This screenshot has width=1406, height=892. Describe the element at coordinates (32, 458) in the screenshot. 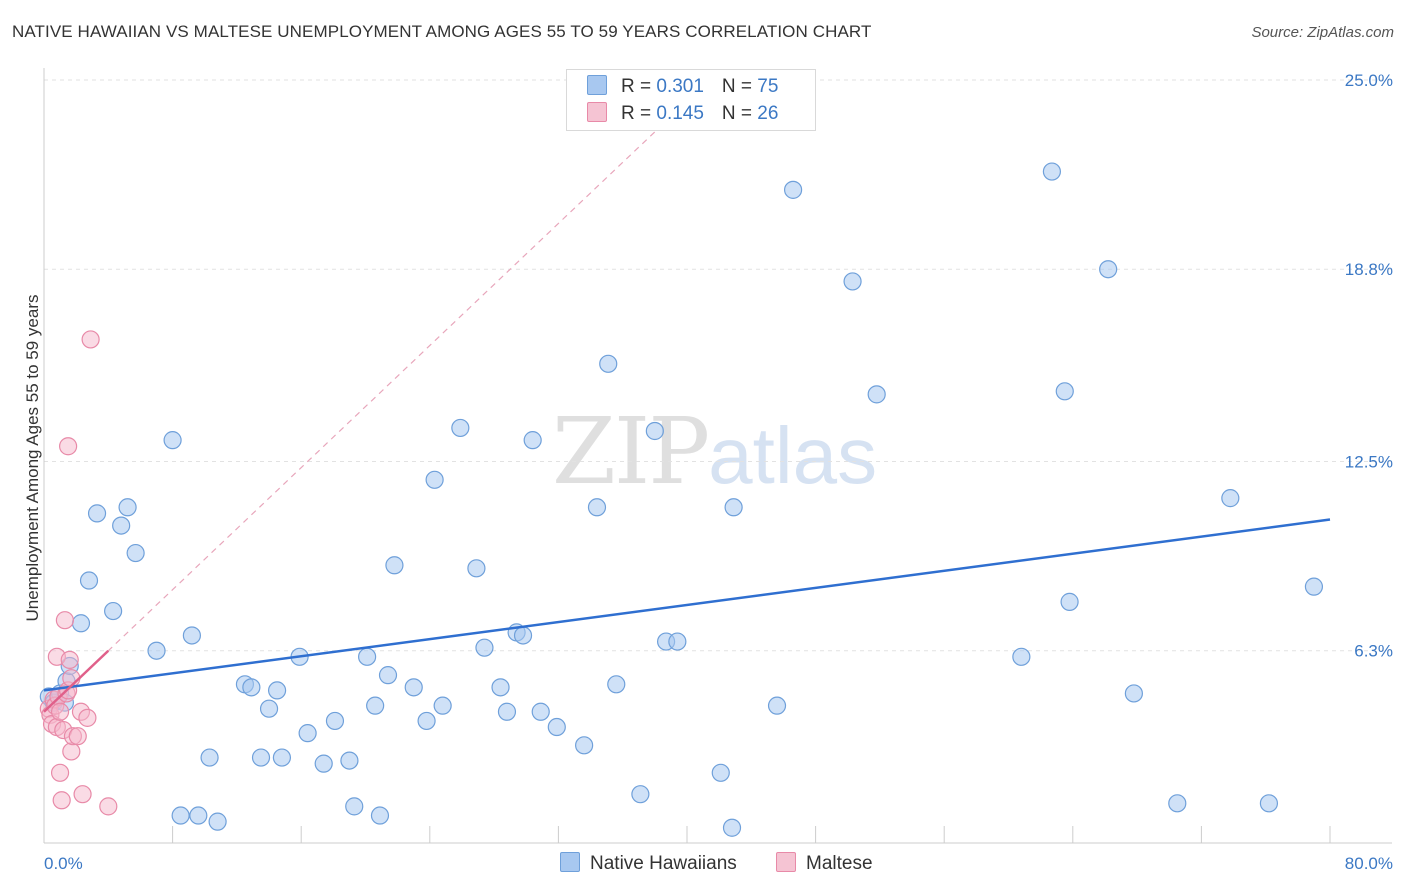

I see `y-axis-title: Unemployment Among Ages 55 to 59 years` at that location.